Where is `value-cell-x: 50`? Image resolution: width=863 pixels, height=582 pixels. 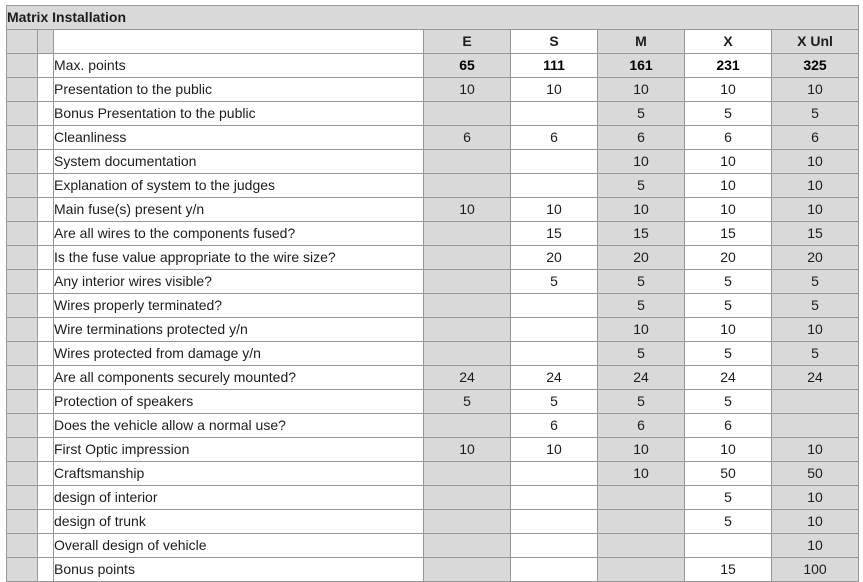 value-cell-x: 50 is located at coordinates (728, 473).